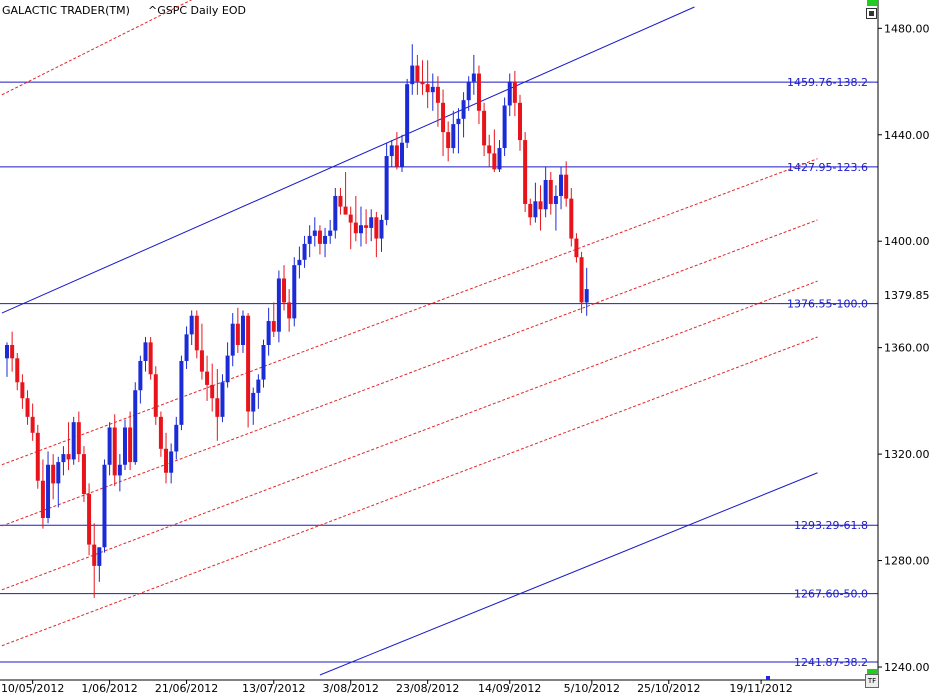 The image size is (942, 693). I want to click on top-marker, so click(872, 3).